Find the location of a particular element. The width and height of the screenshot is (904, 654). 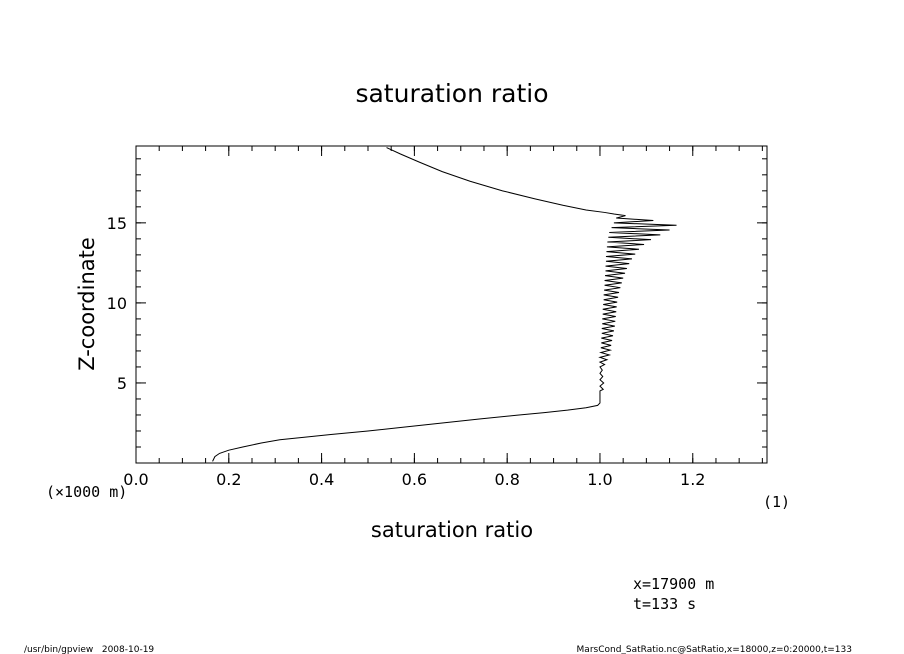

x-tick-label: 0.2 is located at coordinates (228, 479).